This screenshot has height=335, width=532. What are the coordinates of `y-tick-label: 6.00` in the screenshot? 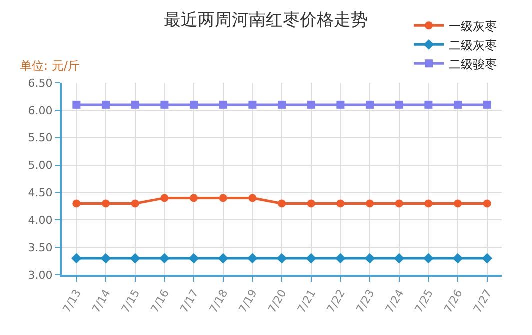 It's located at (40, 111).